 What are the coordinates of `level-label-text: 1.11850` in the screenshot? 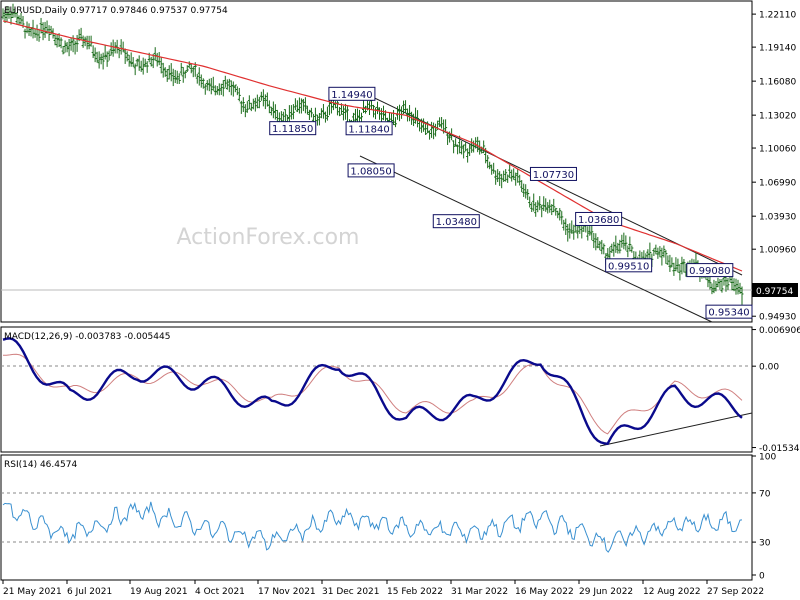 It's located at (292, 129).